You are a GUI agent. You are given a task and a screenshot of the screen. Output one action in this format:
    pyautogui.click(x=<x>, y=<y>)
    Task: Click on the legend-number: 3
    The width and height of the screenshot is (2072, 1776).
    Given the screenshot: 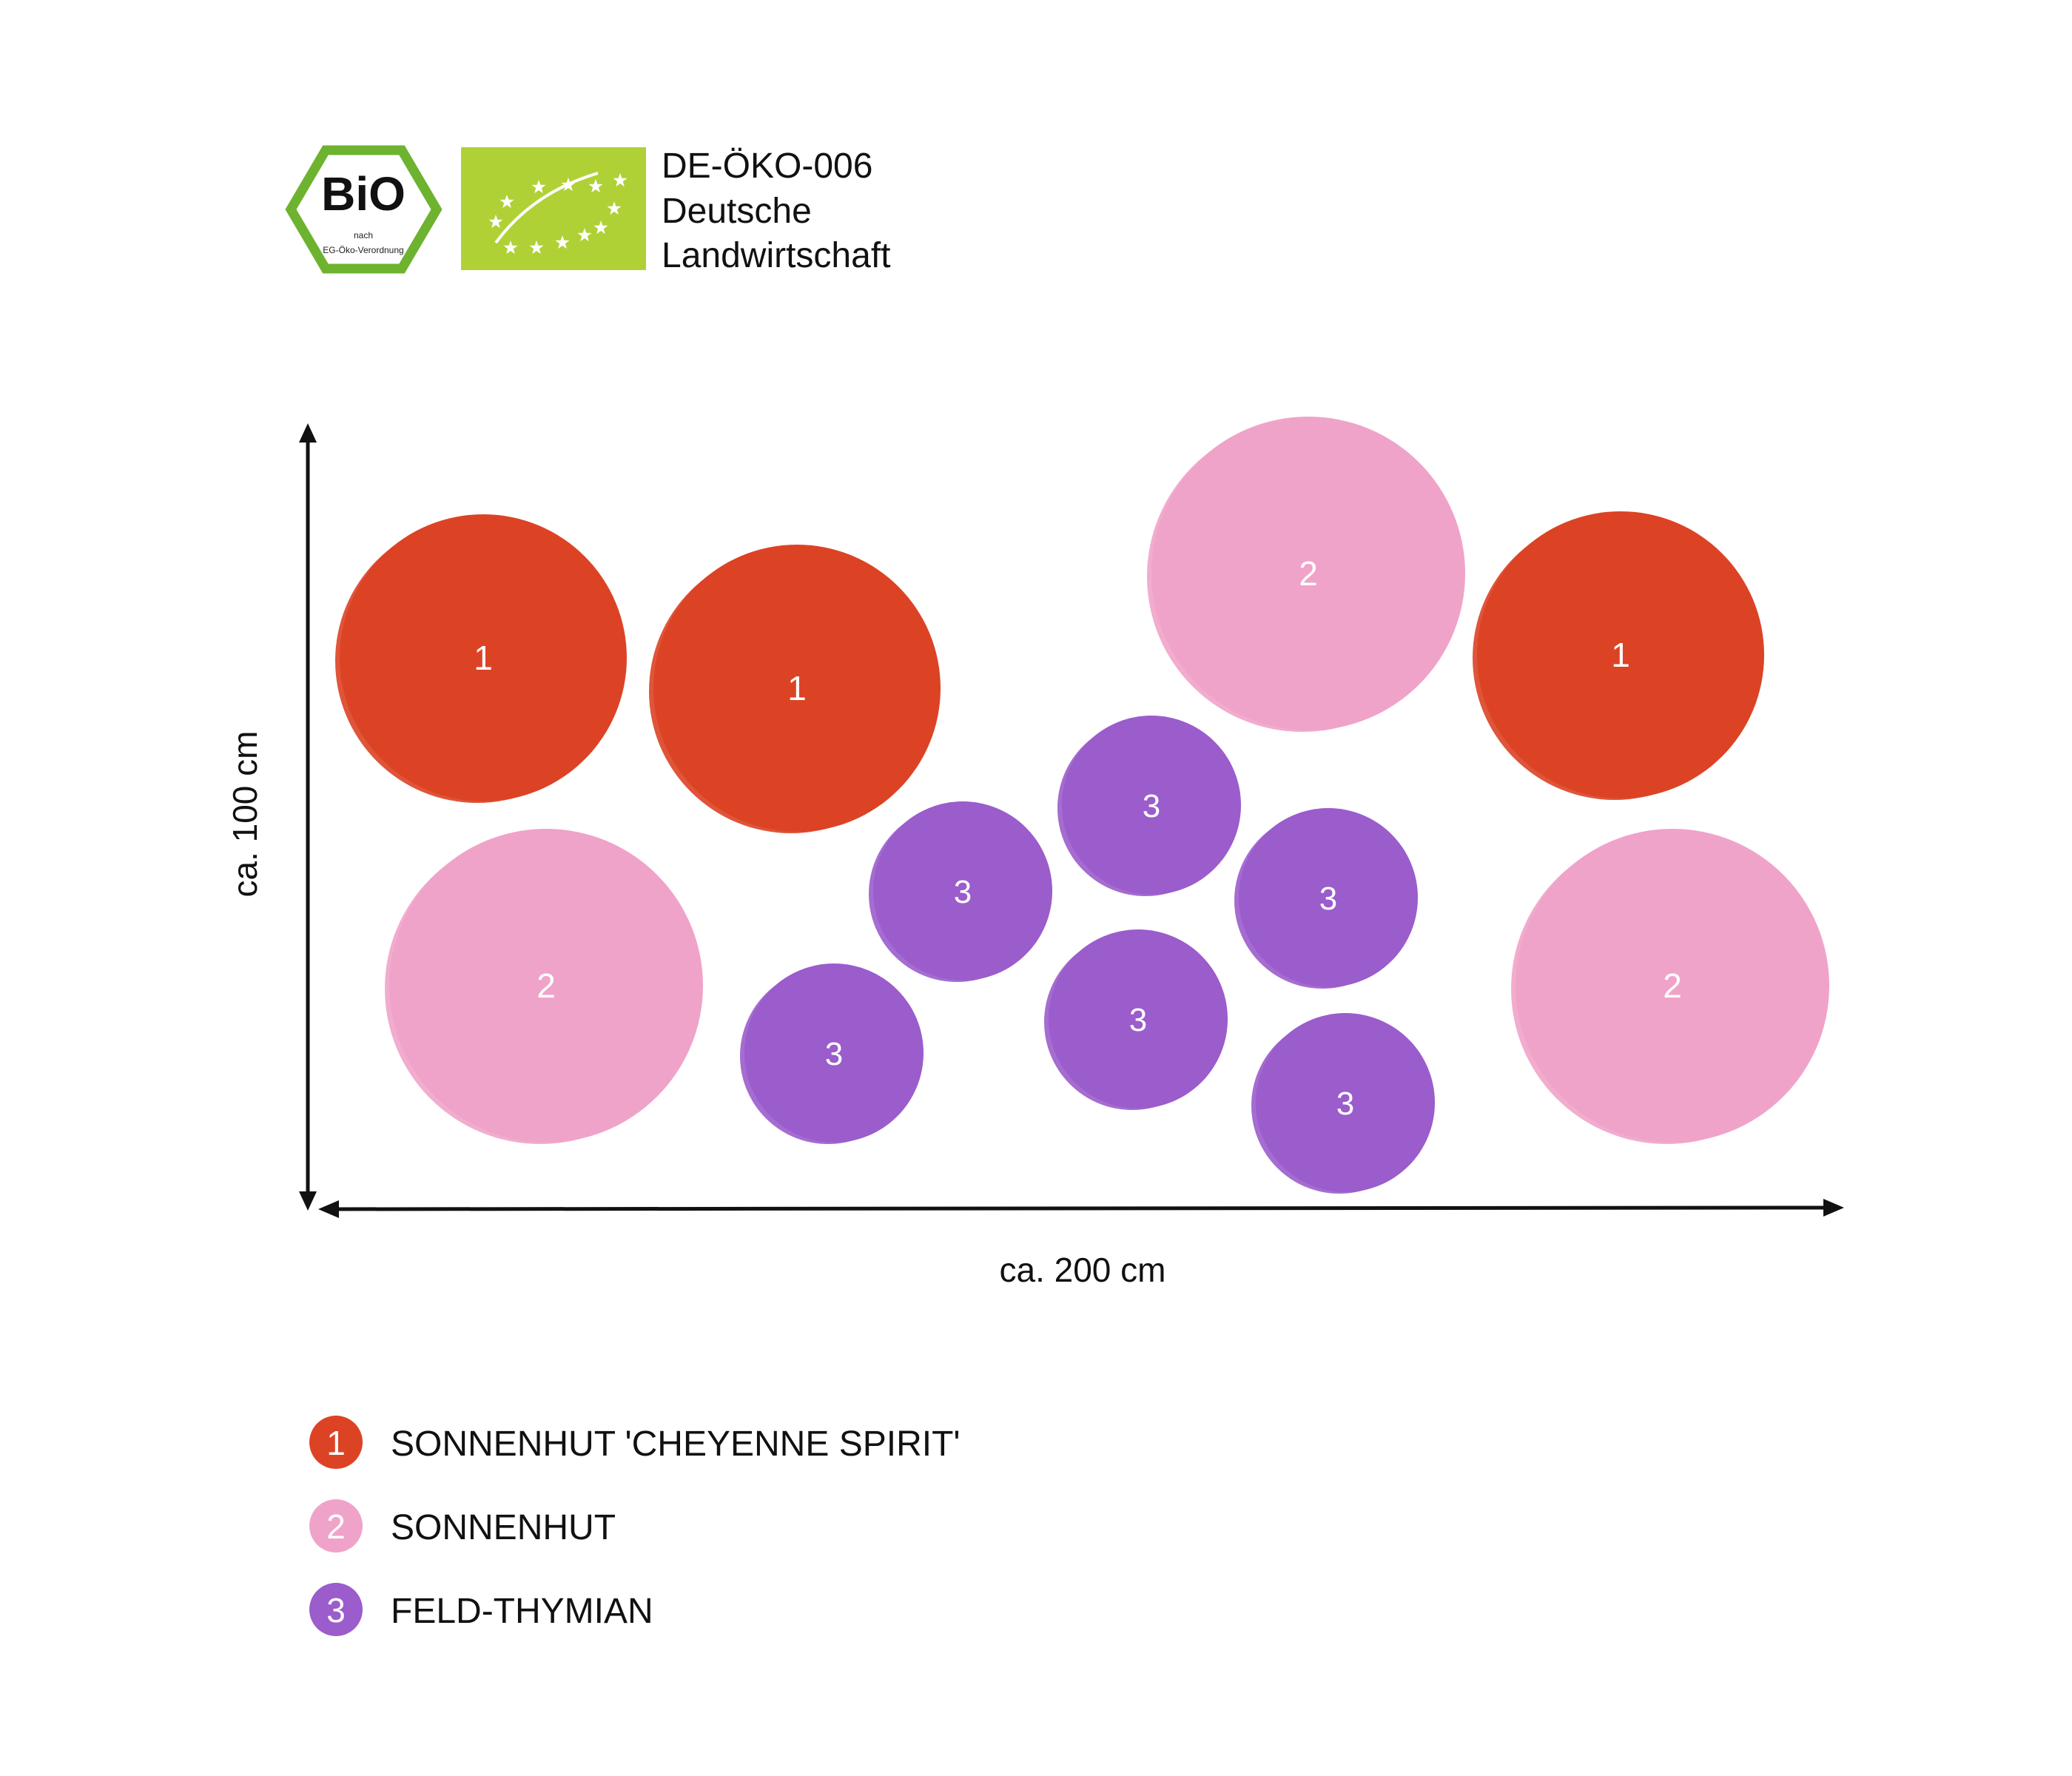 What is the action you would take?
    pyautogui.click(x=336, y=1610)
    